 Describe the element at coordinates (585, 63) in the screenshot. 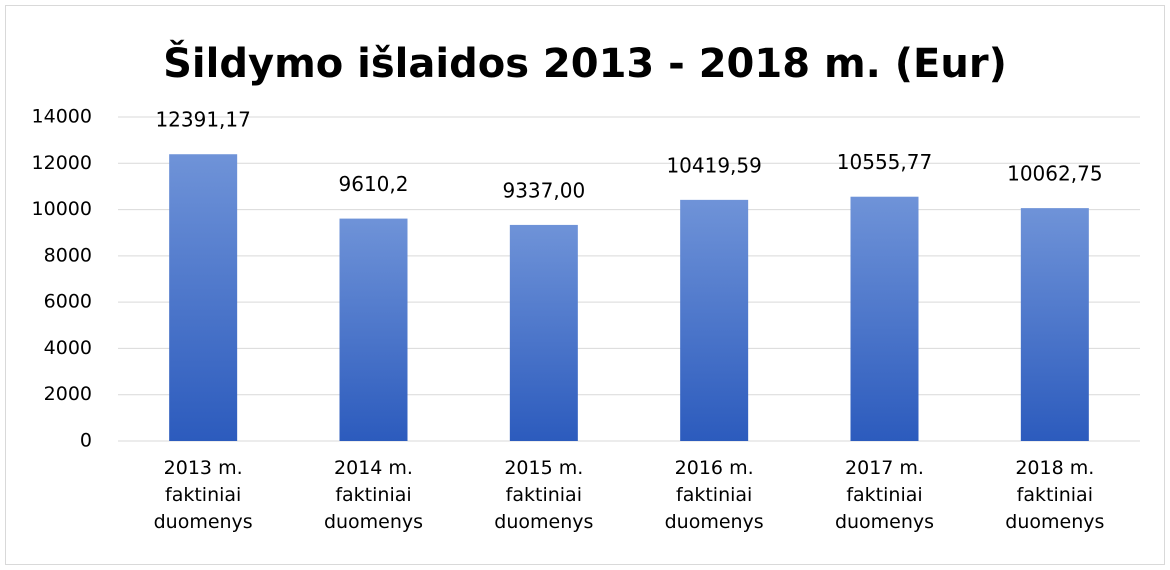

I see `chart-title: Šildymo išlaidos 2013 - 2018 m. (Eur)` at that location.